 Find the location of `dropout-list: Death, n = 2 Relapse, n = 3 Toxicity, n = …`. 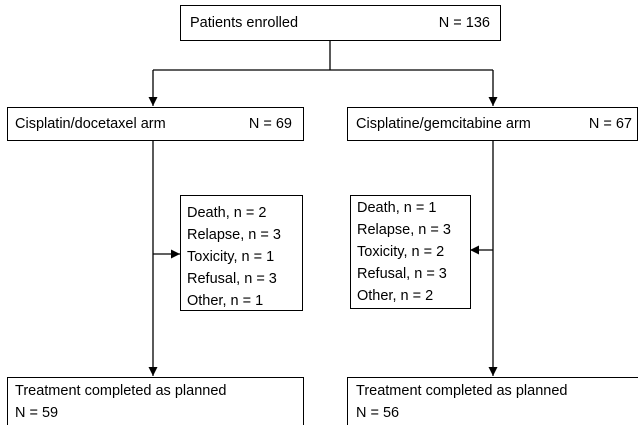

dropout-list: Death, n = 2 Relapse, n = 3 Toxicity, n = … is located at coordinates (234, 257).